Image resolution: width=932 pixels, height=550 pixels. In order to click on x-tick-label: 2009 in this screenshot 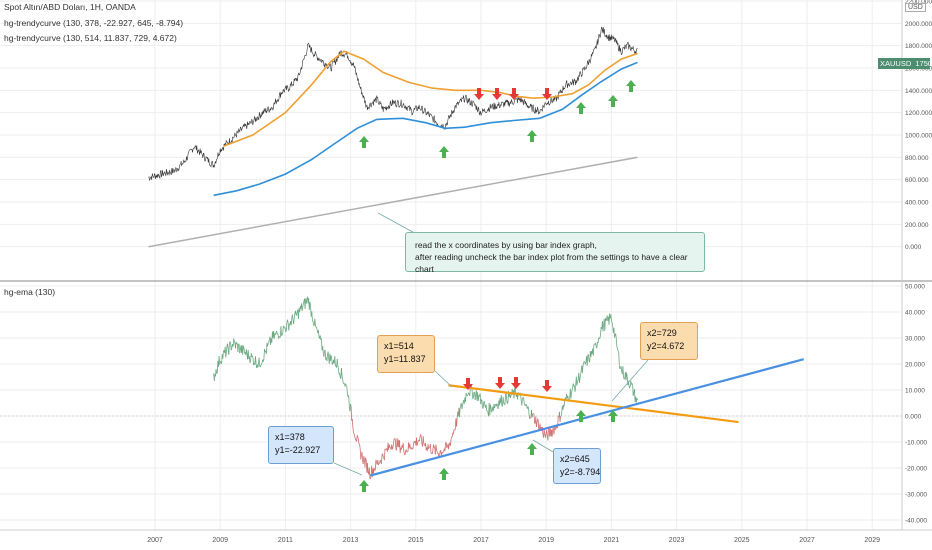, I will do `click(220, 540)`.